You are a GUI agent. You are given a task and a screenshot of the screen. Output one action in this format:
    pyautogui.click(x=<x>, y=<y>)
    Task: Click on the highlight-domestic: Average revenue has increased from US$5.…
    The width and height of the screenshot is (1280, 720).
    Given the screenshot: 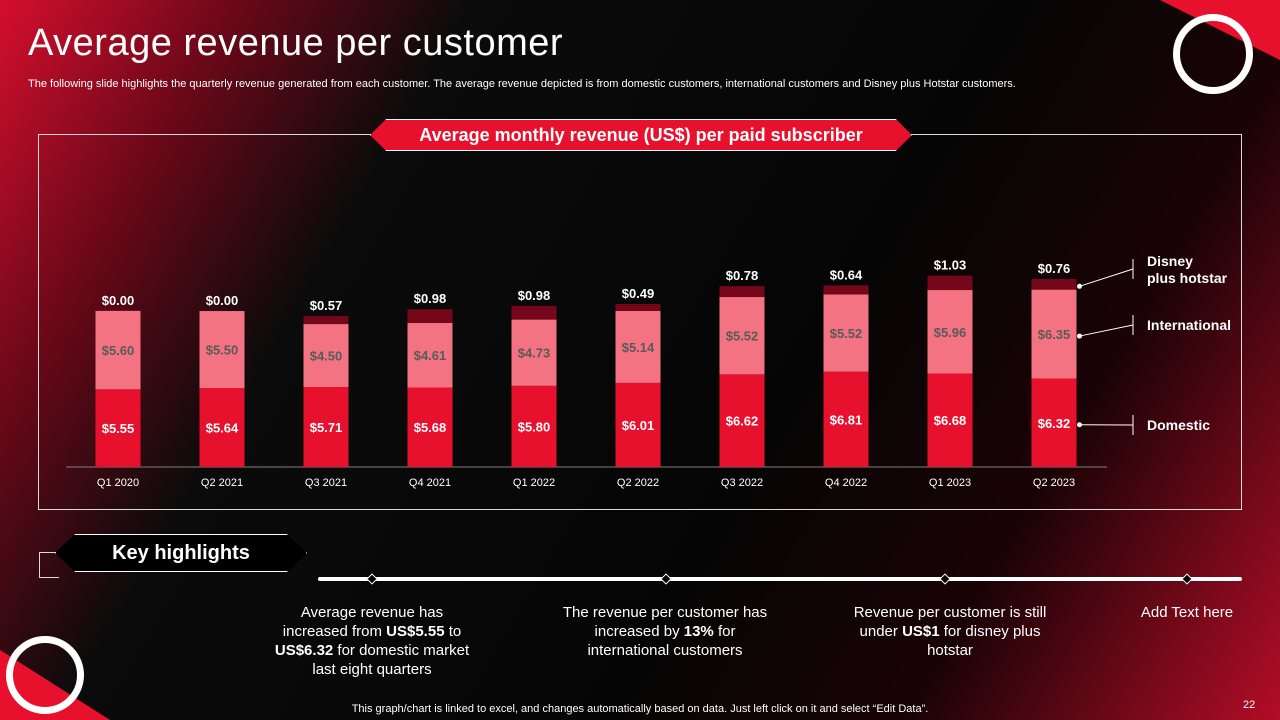 What is the action you would take?
    pyautogui.click(x=372, y=641)
    